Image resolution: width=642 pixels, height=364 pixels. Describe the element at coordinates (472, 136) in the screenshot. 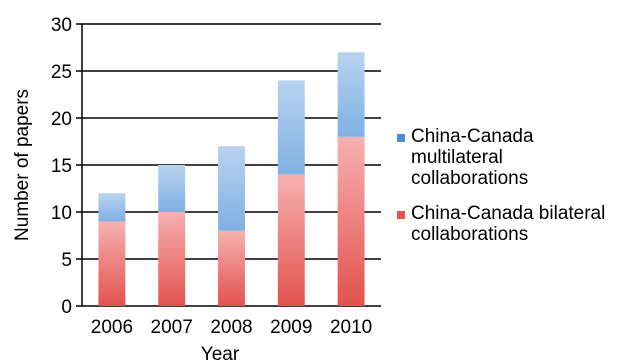

I see `legend-label: China-Canada` at that location.